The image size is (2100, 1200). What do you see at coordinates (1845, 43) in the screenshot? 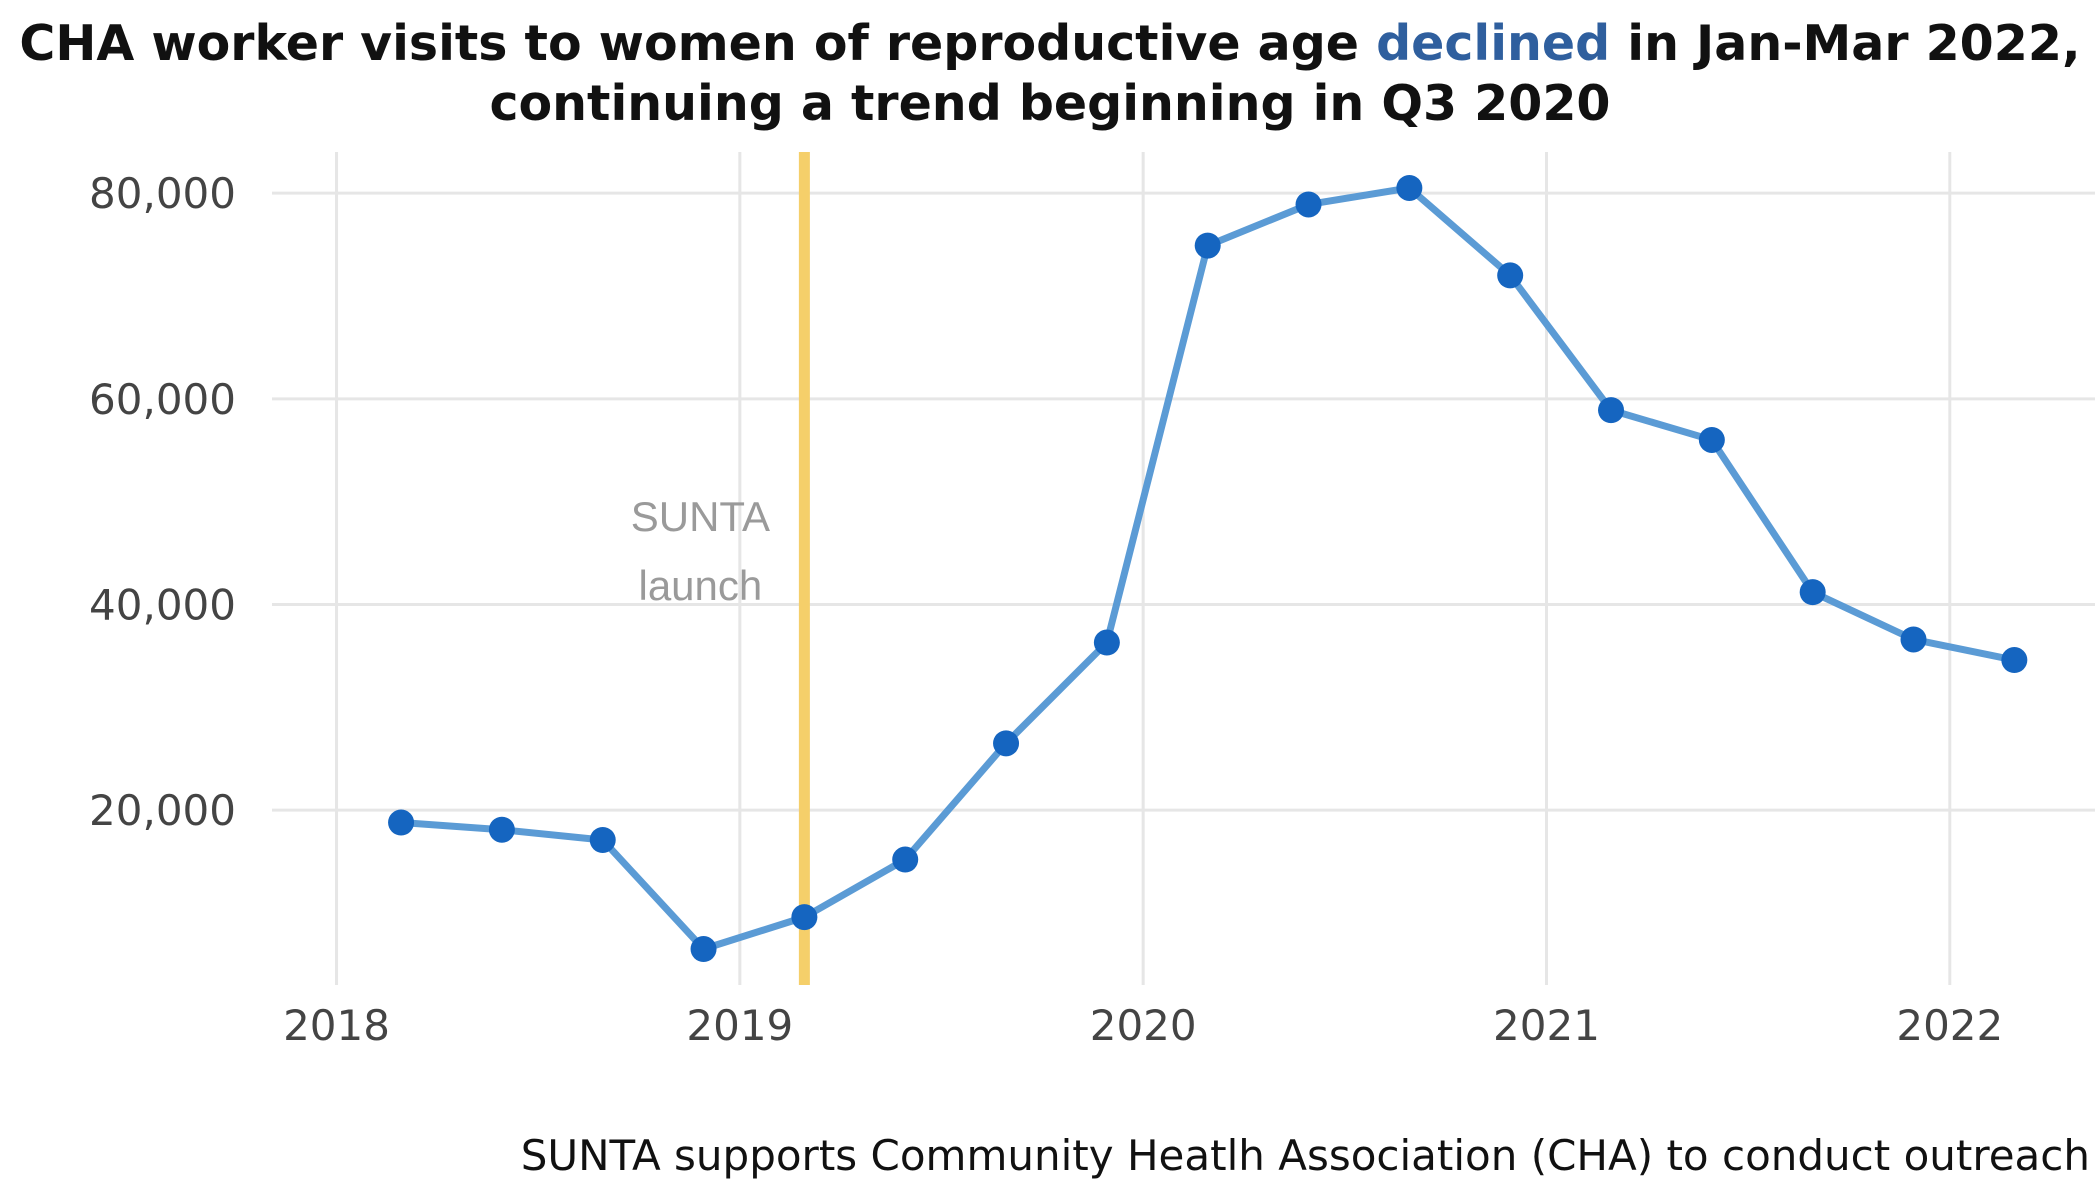
I see `title-text-after: in Jan-Mar 2022,` at bounding box center [1845, 43].